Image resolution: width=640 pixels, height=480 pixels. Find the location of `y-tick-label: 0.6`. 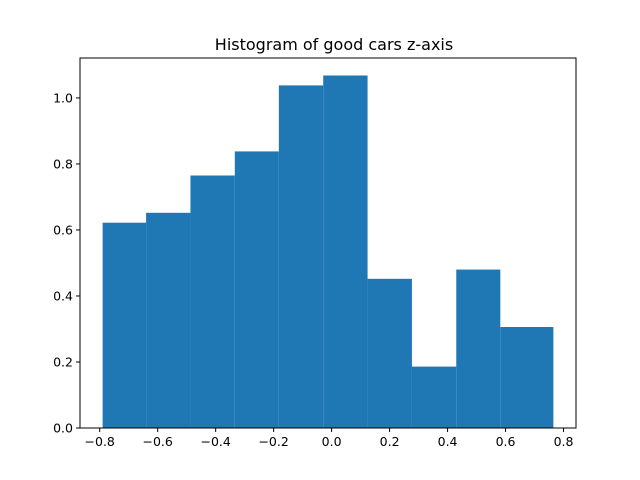

y-tick-label: 0.6 is located at coordinates (63, 229).